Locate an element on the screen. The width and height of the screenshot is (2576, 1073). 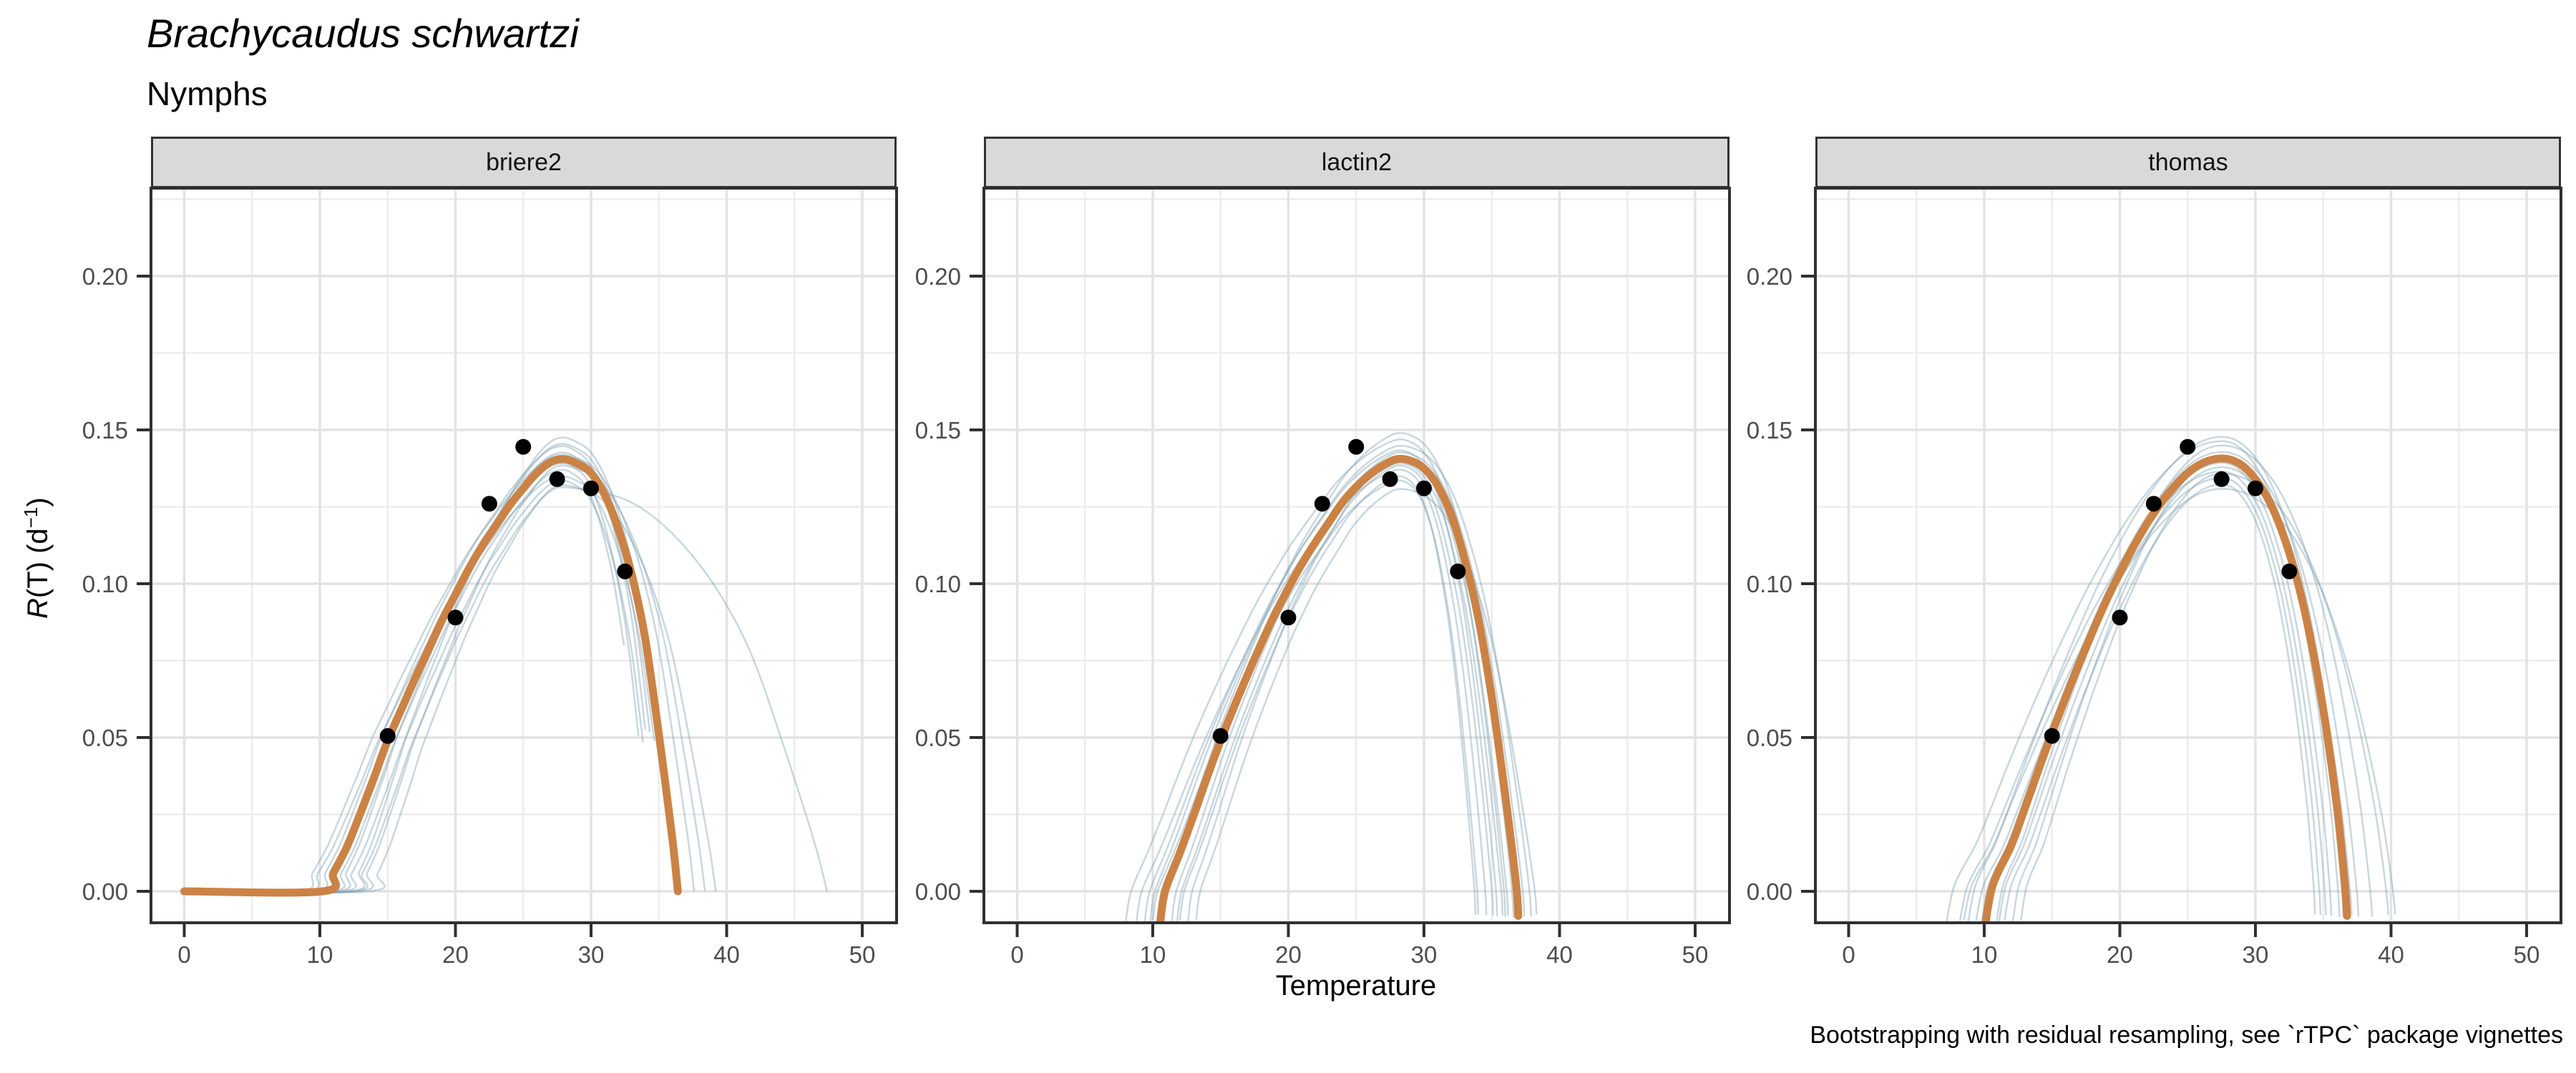
y-axis-title-superscript: −1 is located at coordinates (30, 517).